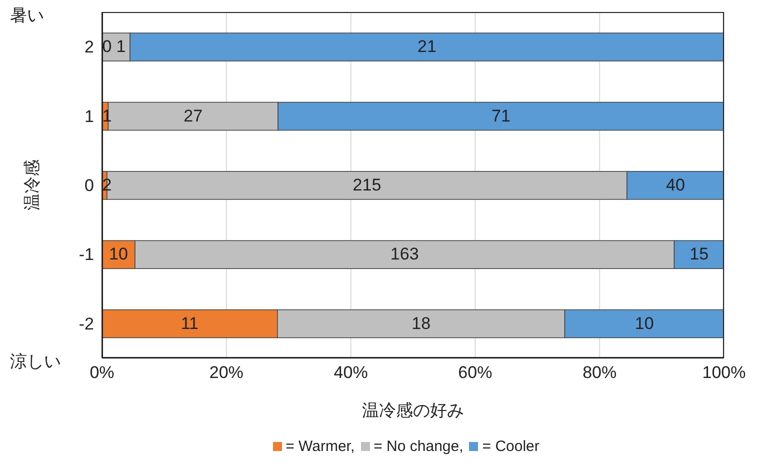  I want to click on annotation: 40, so click(675, 185).